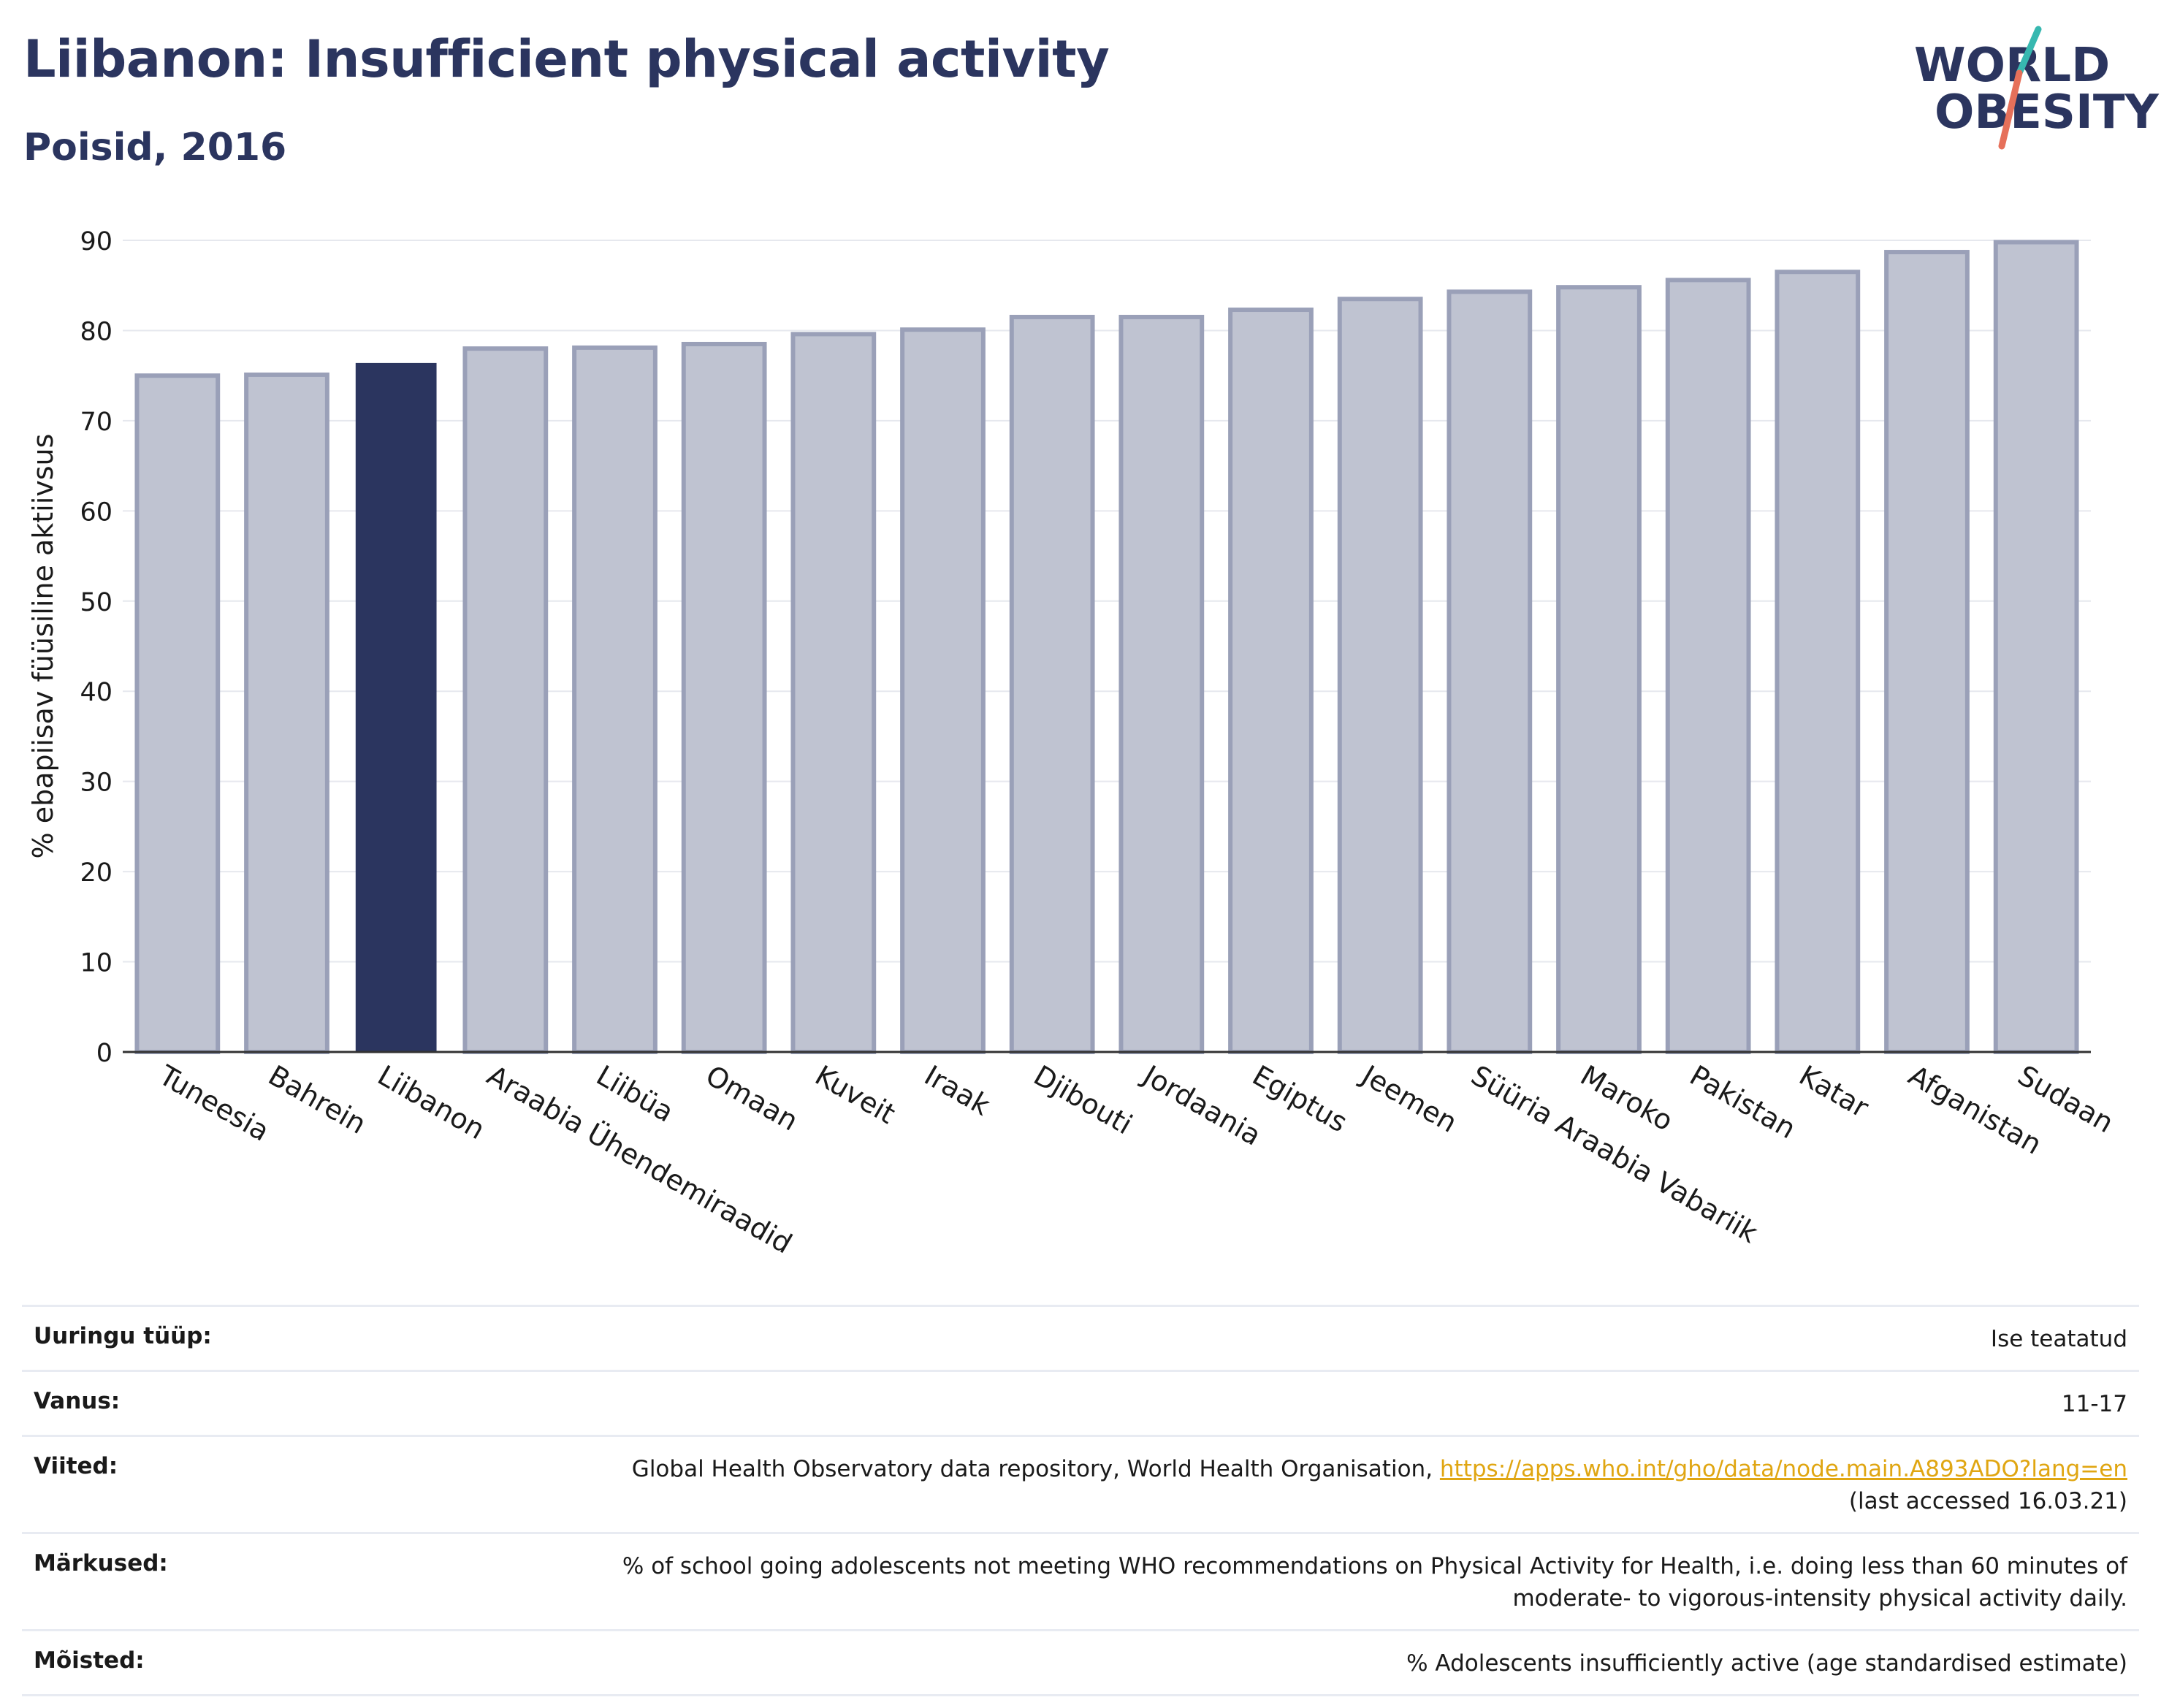  Describe the element at coordinates (1599, 669) in the screenshot. I see `bar-maroko` at that location.